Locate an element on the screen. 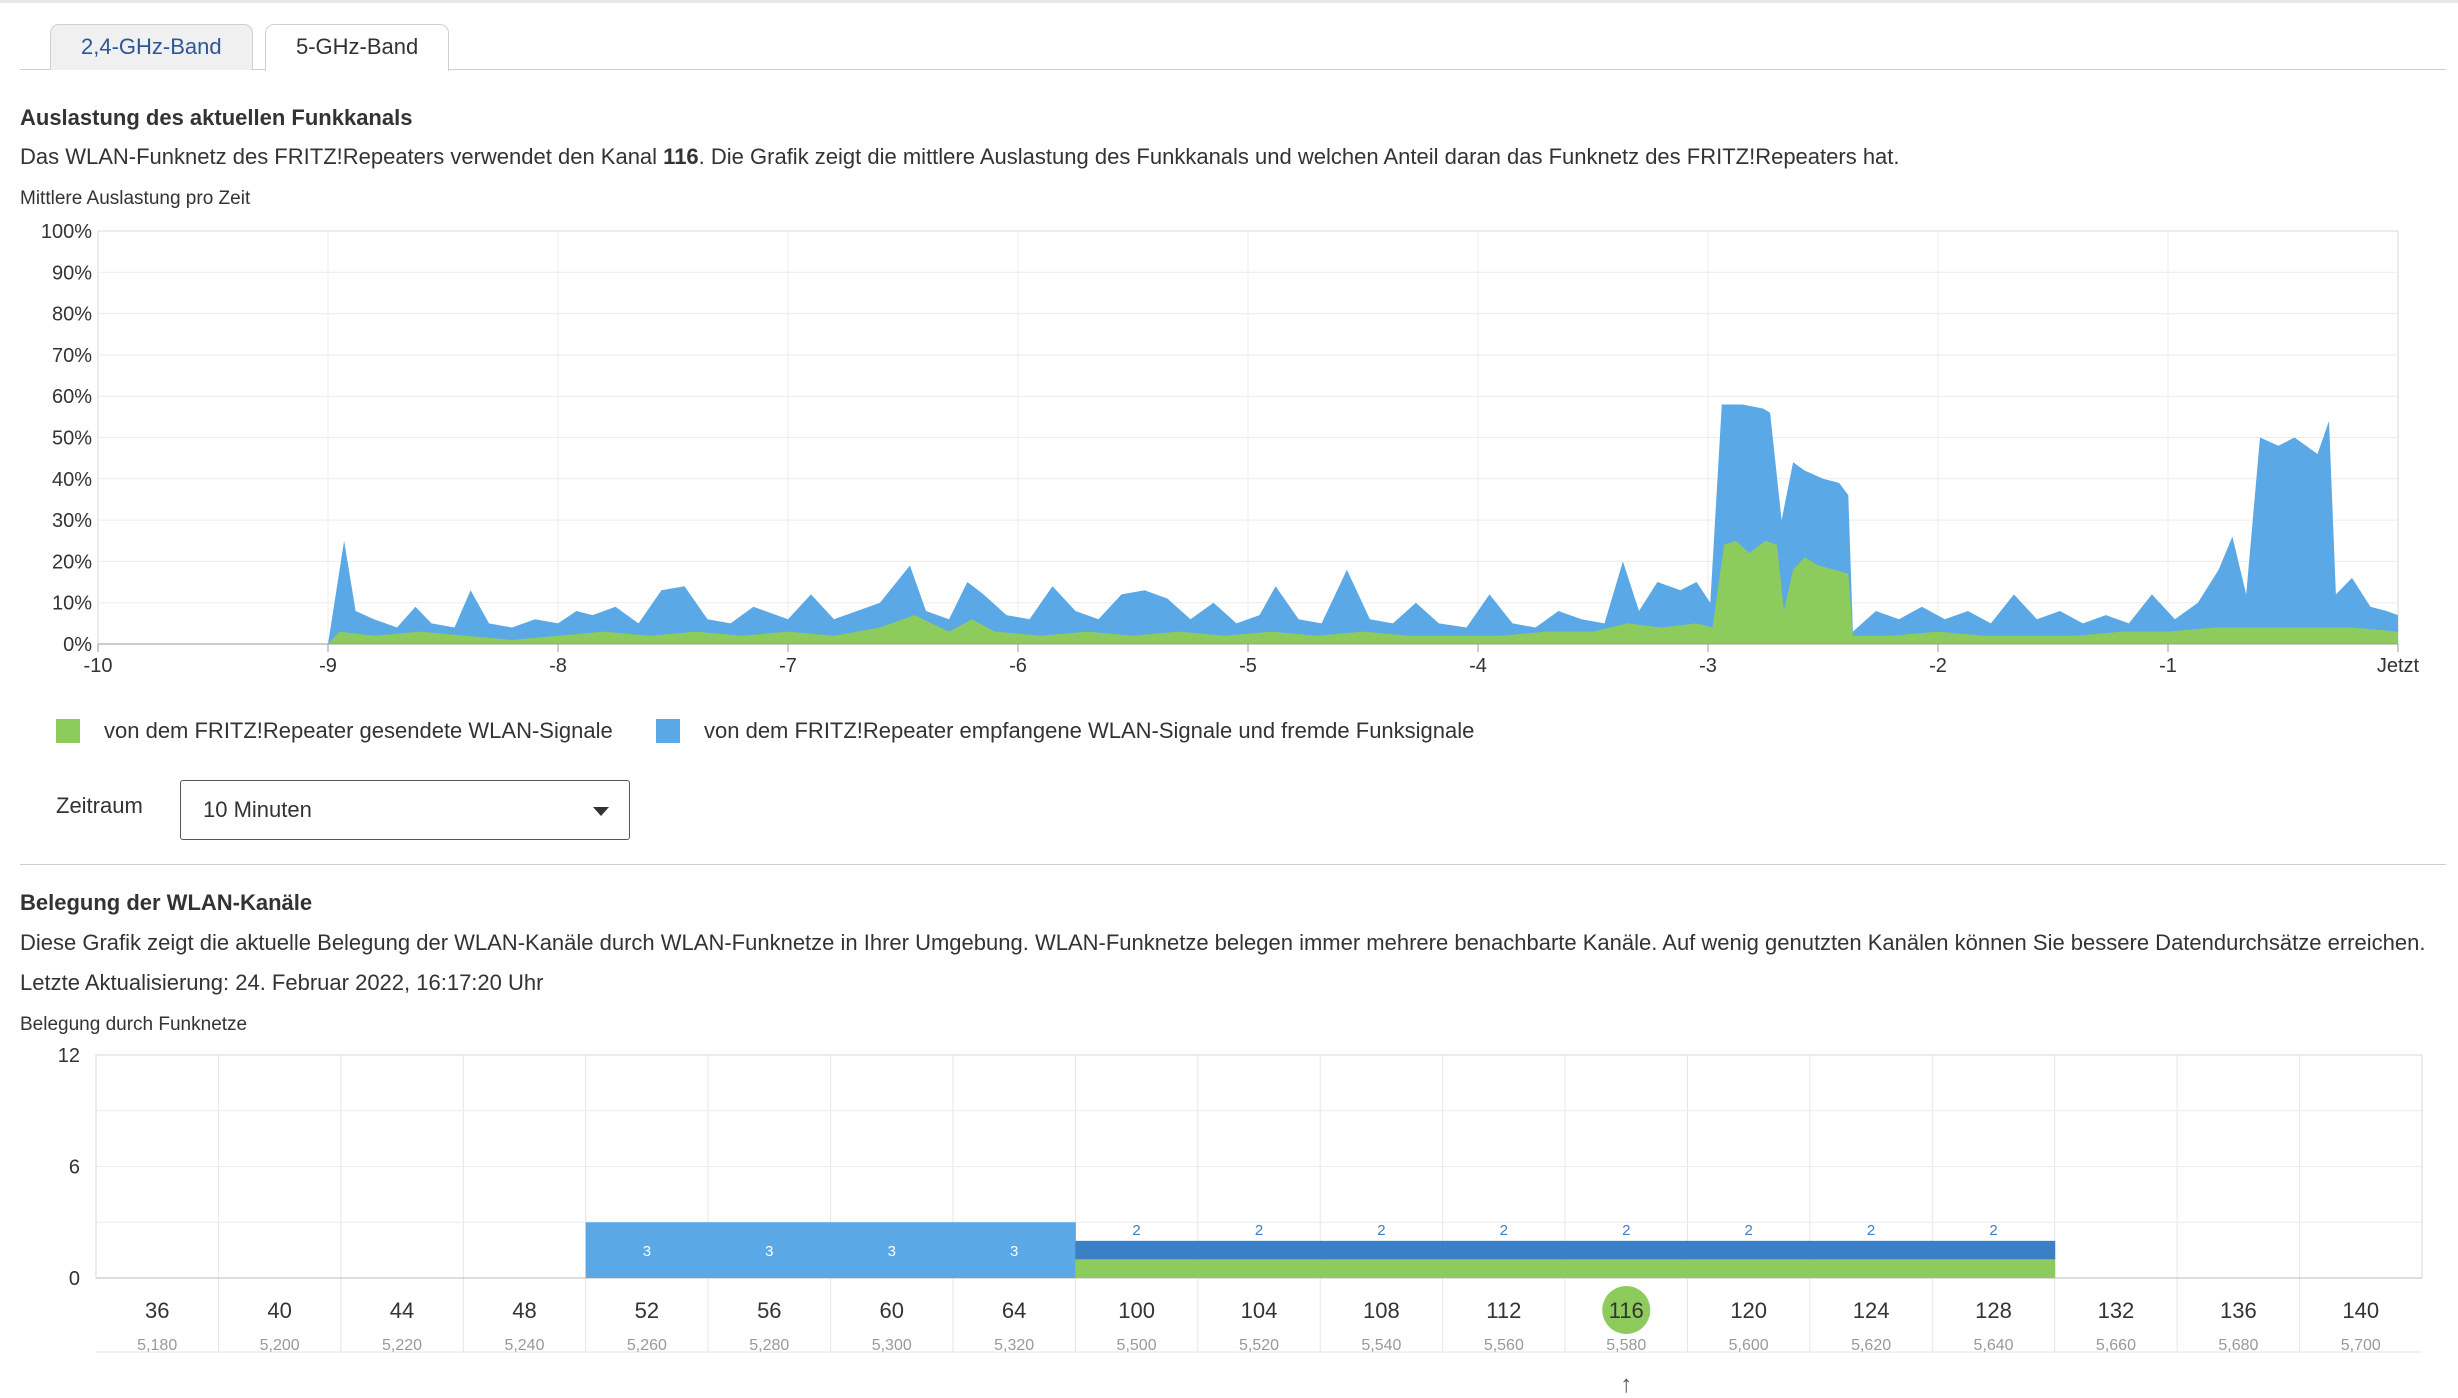 This screenshot has width=2458, height=1398. channel-number-label: 140 is located at coordinates (2360, 1310).